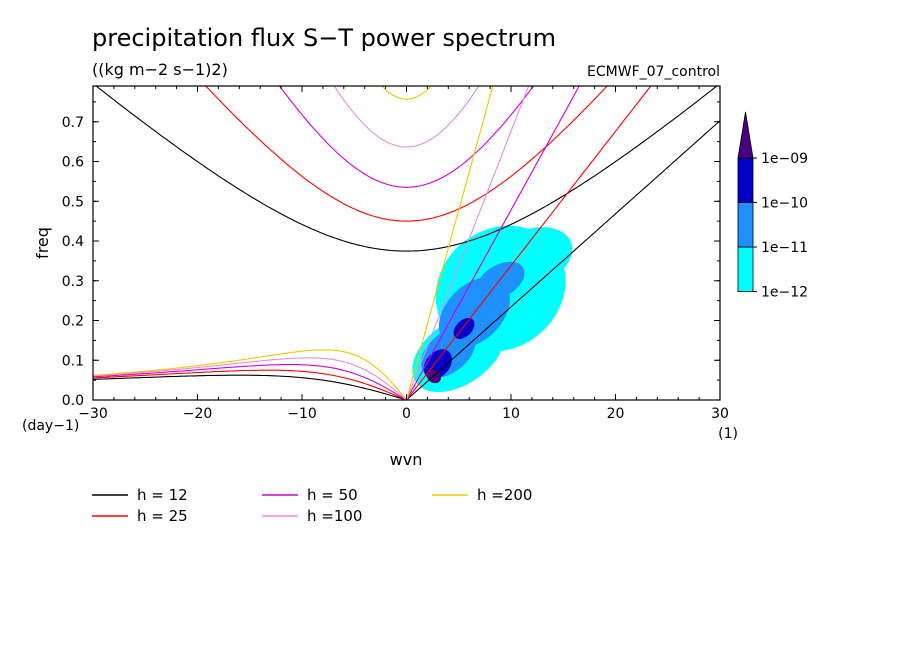 Image resolution: width=904 pixels, height=659 pixels. What do you see at coordinates (653, 72) in the screenshot?
I see `run-label: ECMWF_07_control` at bounding box center [653, 72].